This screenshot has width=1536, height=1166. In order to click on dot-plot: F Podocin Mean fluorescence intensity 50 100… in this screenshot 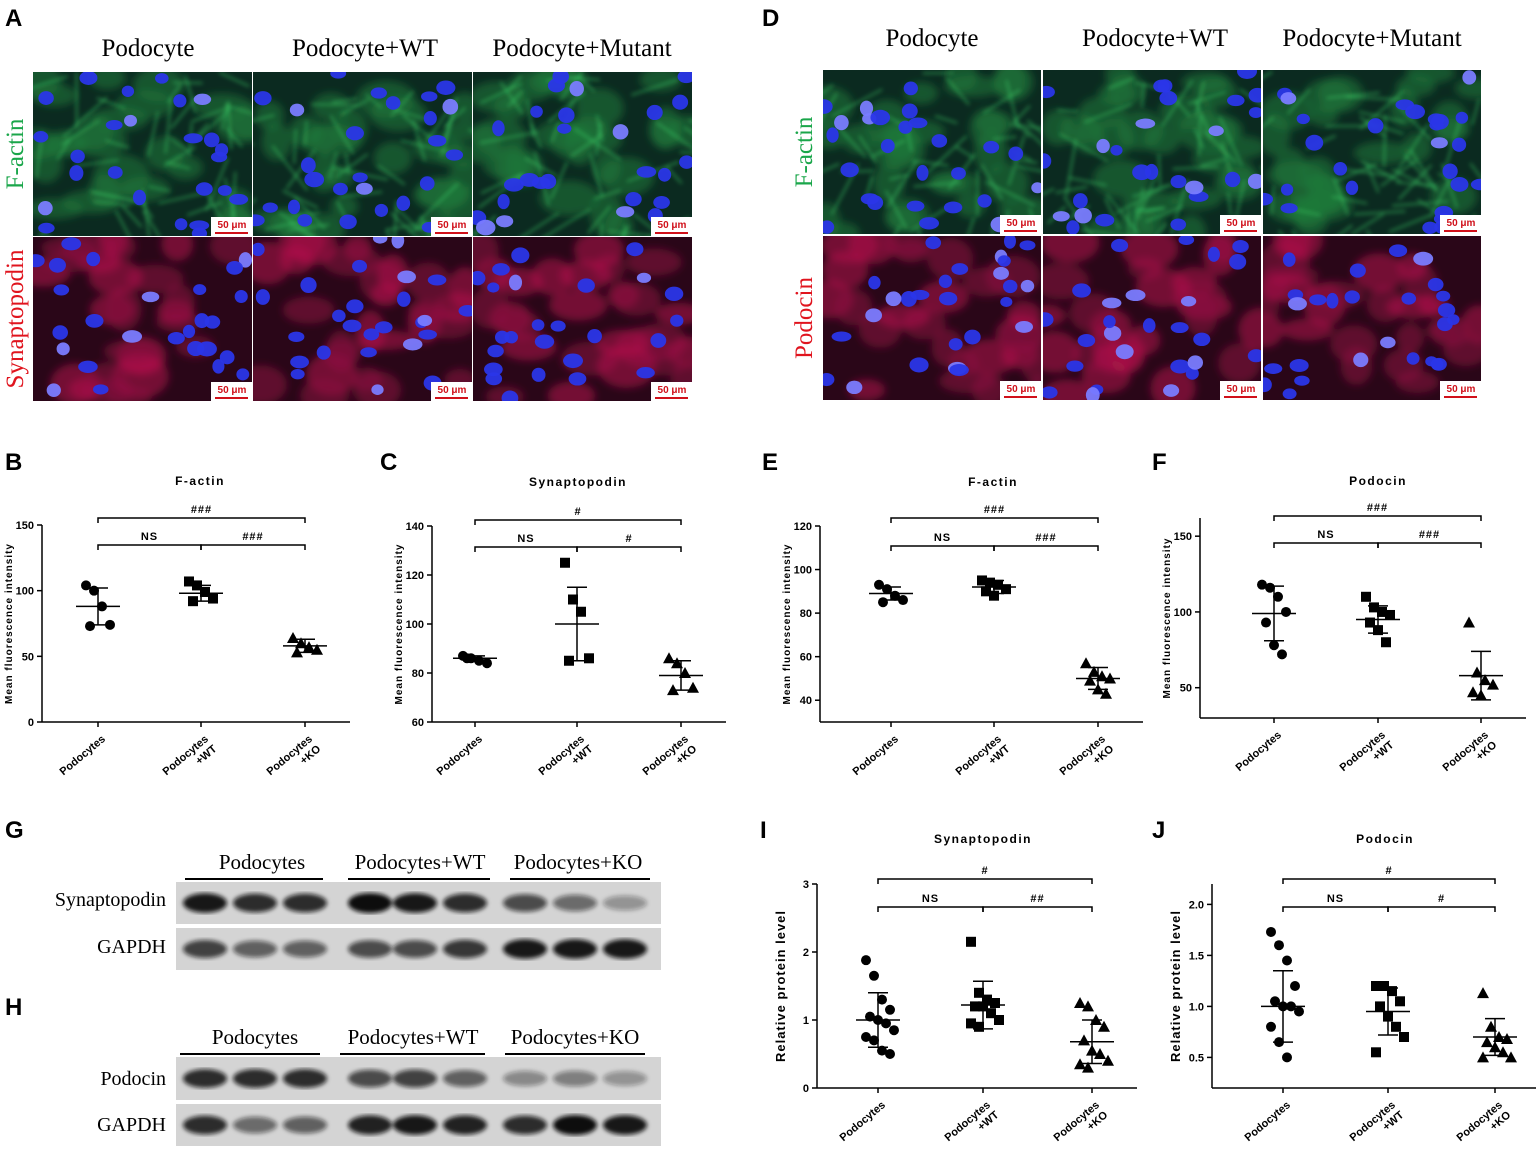, I will do `click(1339, 611)`.